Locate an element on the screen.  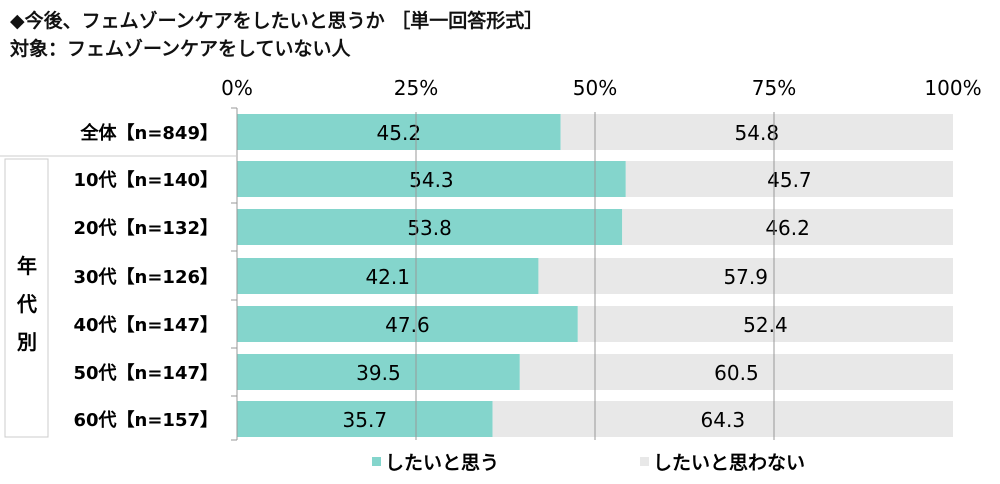
group-label-char: 年 is located at coordinates (27, 266).